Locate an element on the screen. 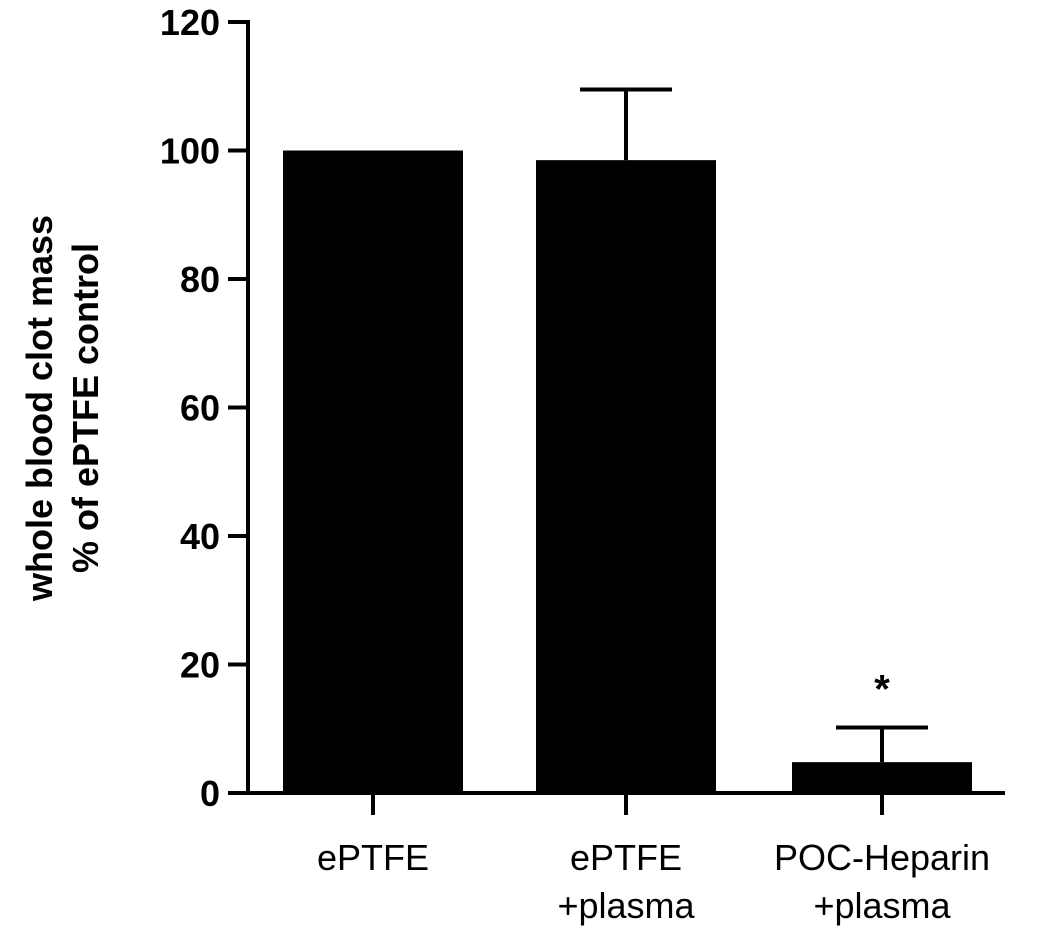 This screenshot has height=942, width=1050. annotations-layer: * is located at coordinates (882, 689).